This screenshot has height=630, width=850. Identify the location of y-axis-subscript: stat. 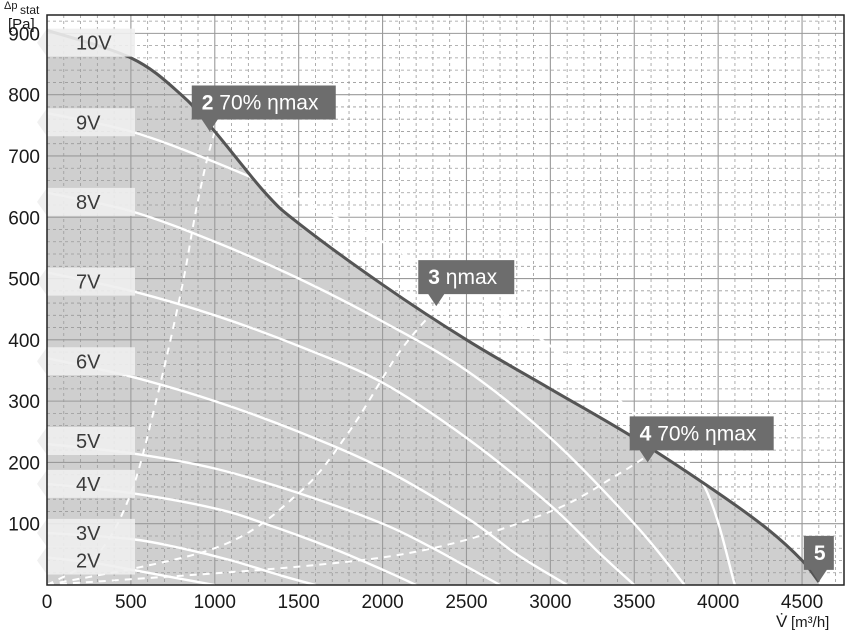
(30, 10).